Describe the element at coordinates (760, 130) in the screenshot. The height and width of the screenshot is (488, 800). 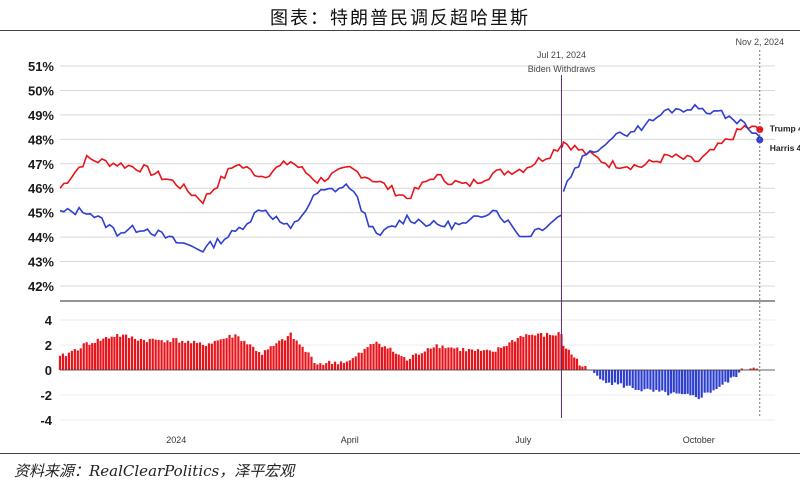
I see `trump-end-dot` at that location.